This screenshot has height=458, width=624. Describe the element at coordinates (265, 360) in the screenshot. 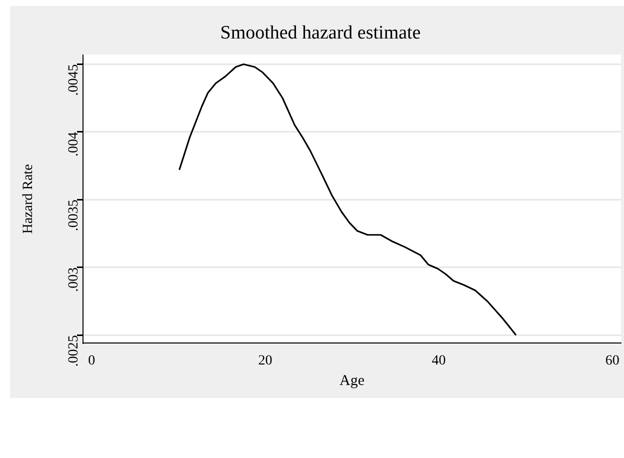

I see `x-tick-label: 20` at that location.